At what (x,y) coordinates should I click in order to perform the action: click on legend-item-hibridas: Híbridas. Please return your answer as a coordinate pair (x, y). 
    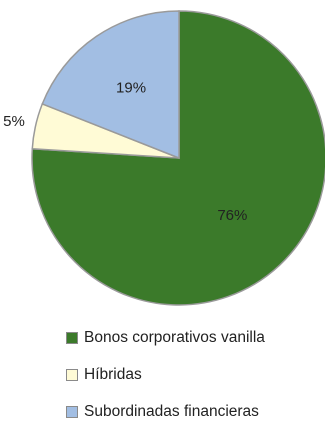
    Looking at the image, I should click on (165, 375).